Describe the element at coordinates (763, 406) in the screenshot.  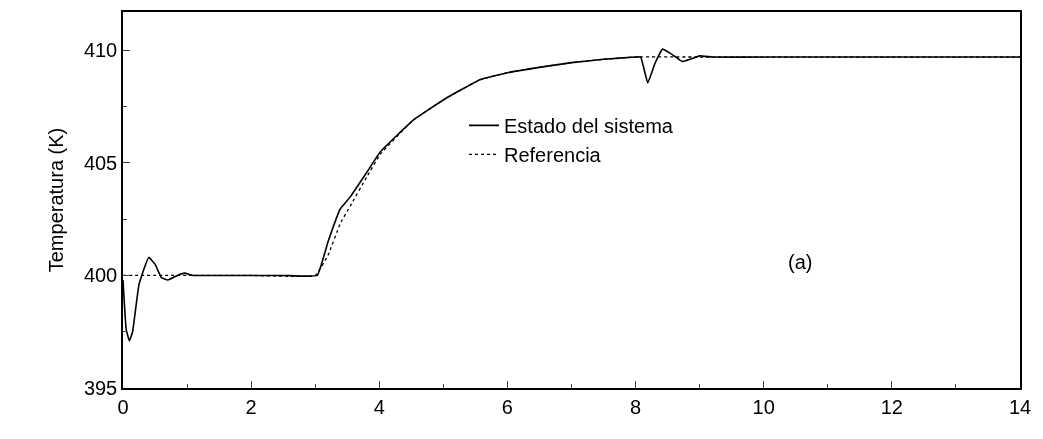
I see `x-tick-label: 10` at that location.